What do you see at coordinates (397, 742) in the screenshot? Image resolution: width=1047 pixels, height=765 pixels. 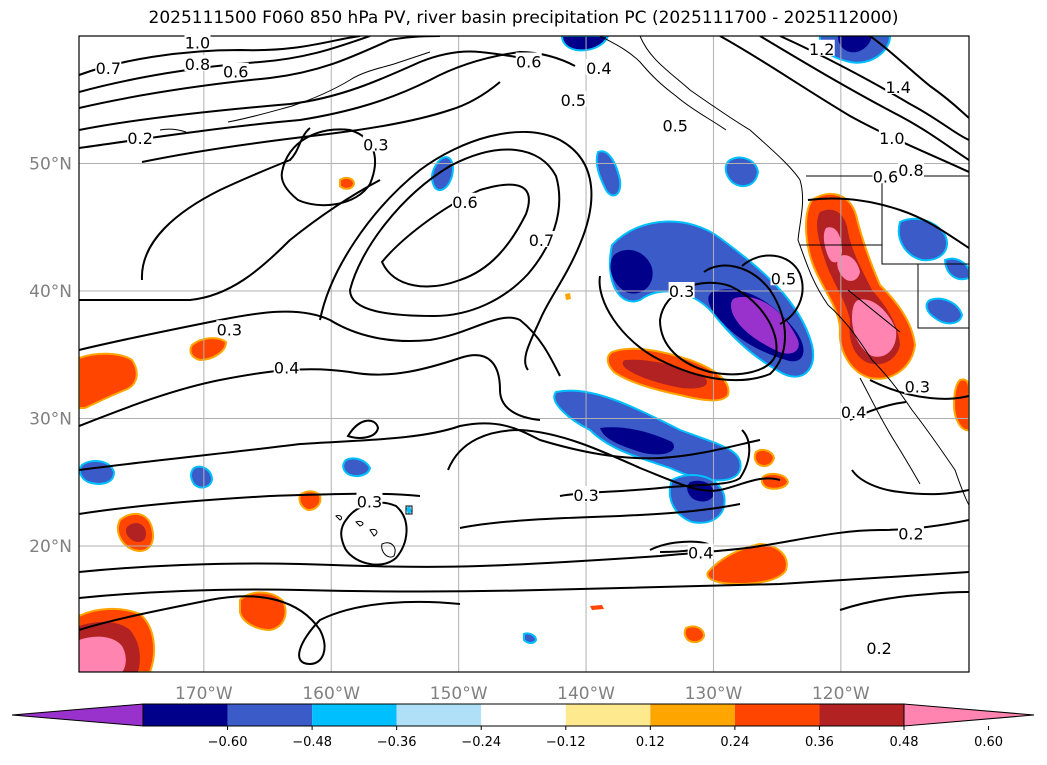 I see `colorbar-tick-label: −0.36` at bounding box center [397, 742].